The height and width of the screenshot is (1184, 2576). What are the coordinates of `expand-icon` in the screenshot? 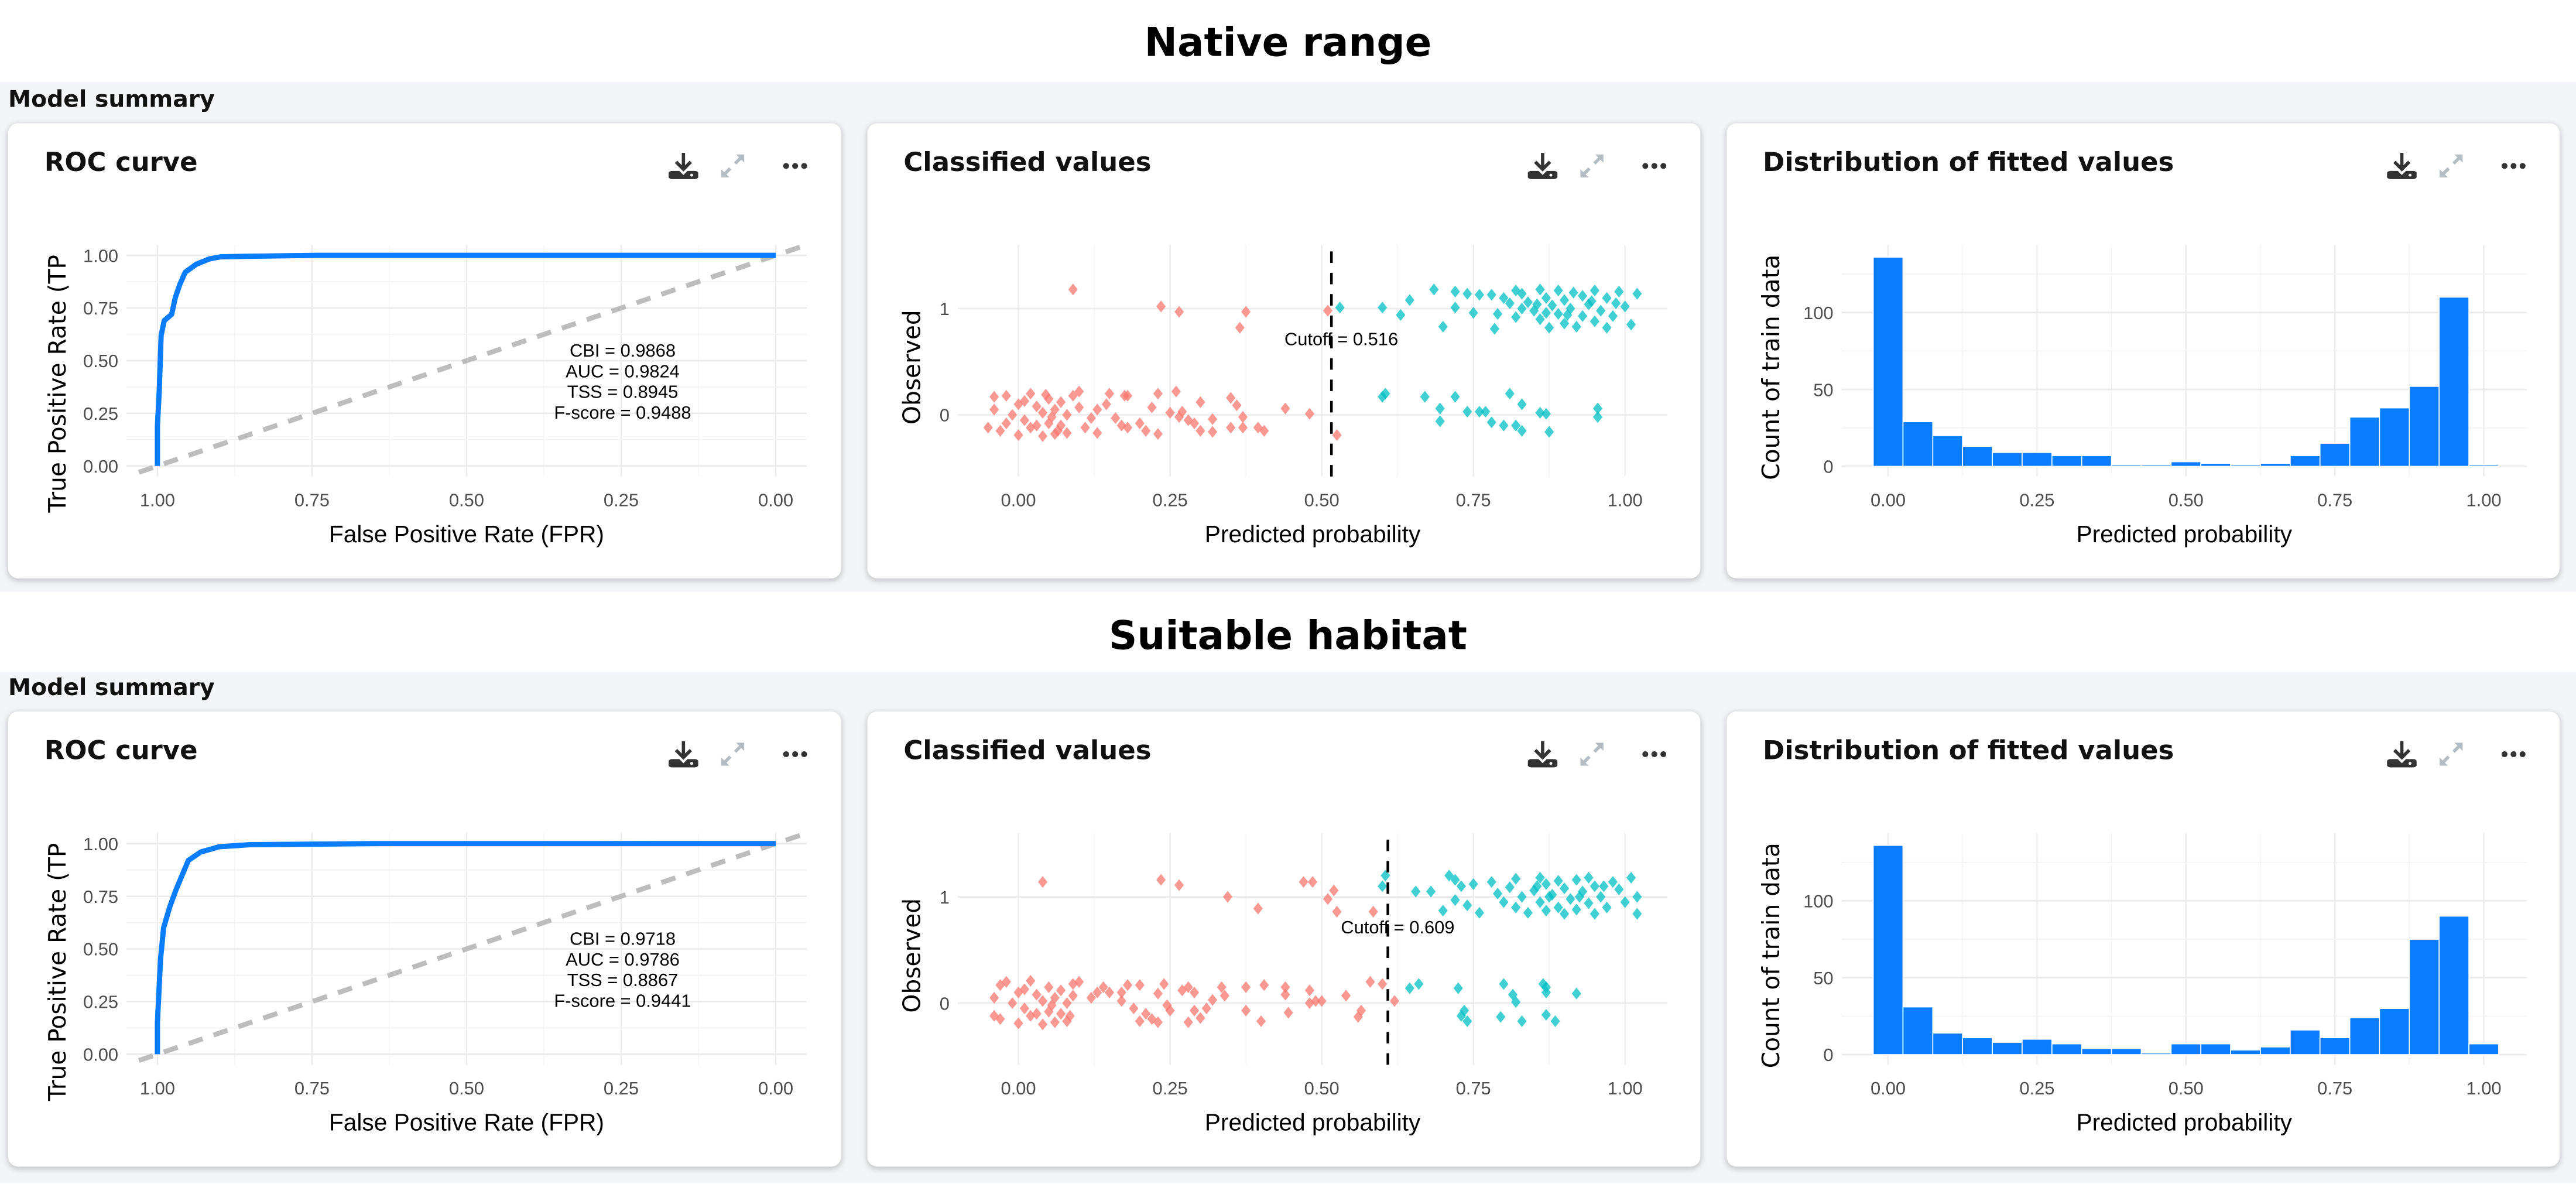 It's located at (733, 166).